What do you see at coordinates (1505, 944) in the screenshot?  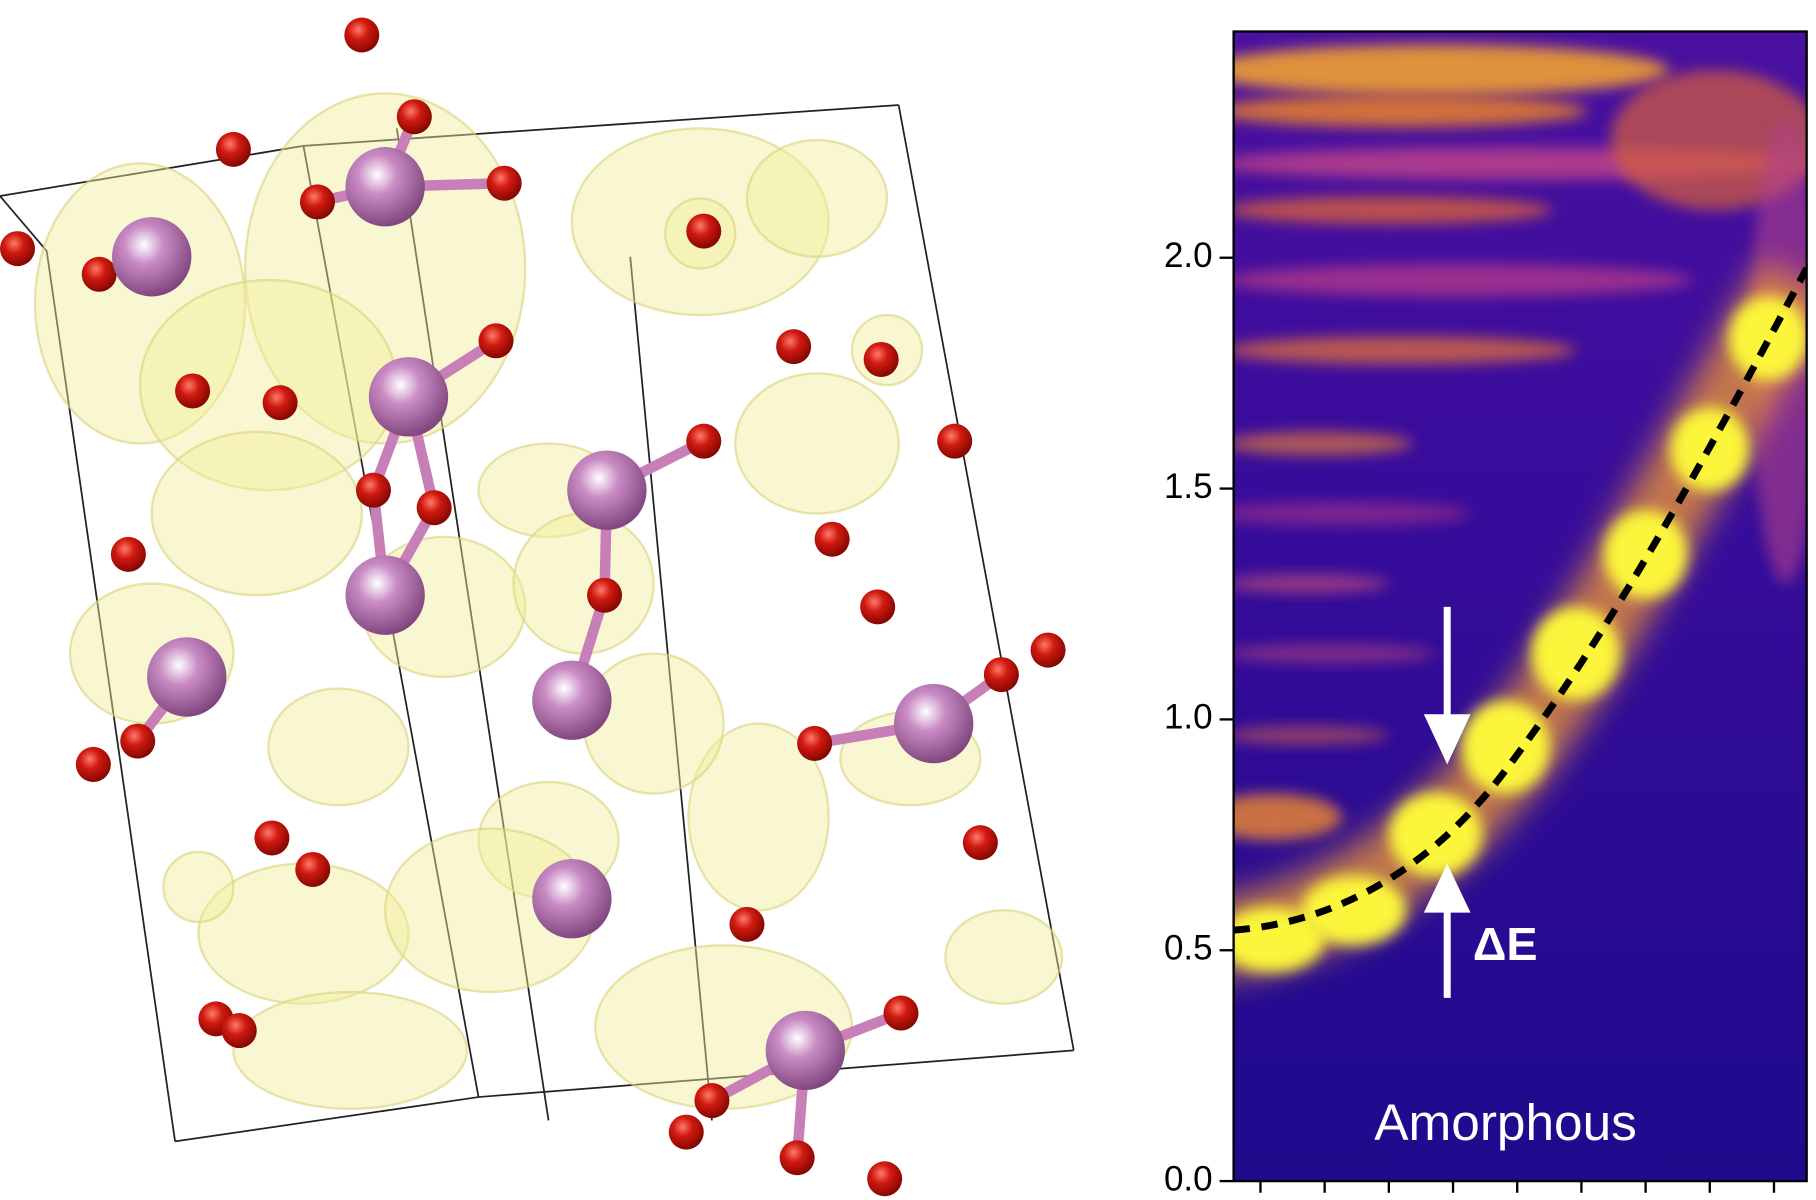 I see `delta-e-label: ΔE` at bounding box center [1505, 944].